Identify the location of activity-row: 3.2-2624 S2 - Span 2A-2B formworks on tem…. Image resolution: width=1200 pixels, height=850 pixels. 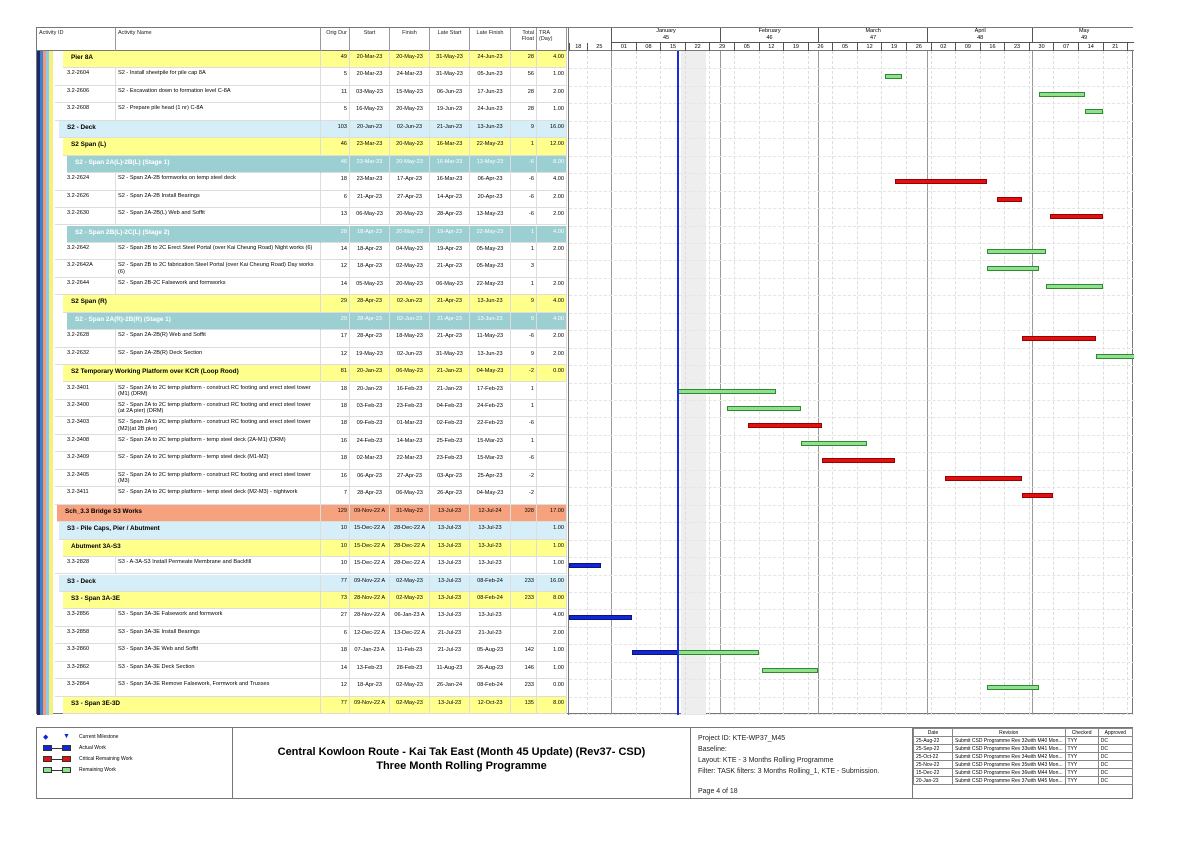
(311, 182).